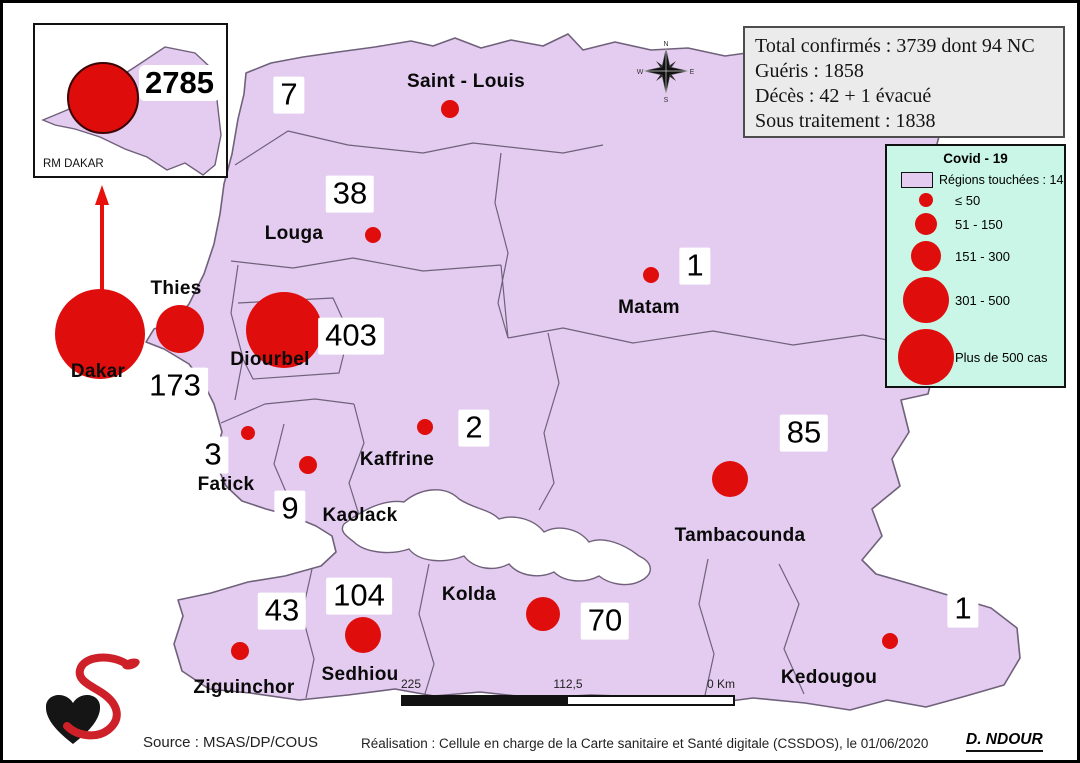 This screenshot has width=1080, height=763. Describe the element at coordinates (640, 72) in the screenshot. I see `compass-w: W` at that location.